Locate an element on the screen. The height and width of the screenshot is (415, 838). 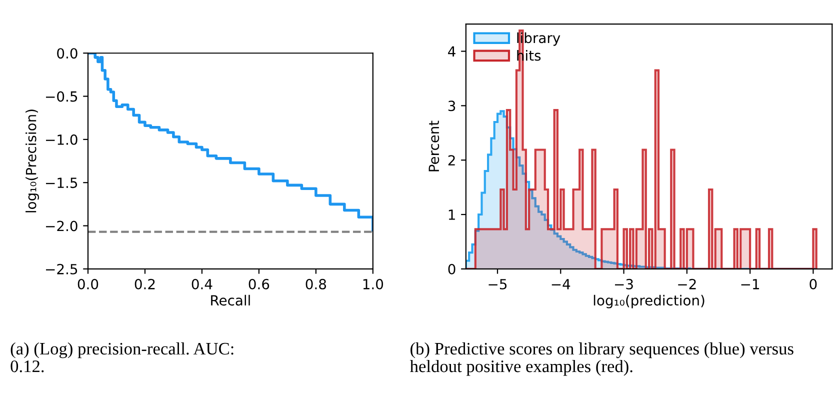
y-tick-label: 4 is located at coordinates (452, 51).